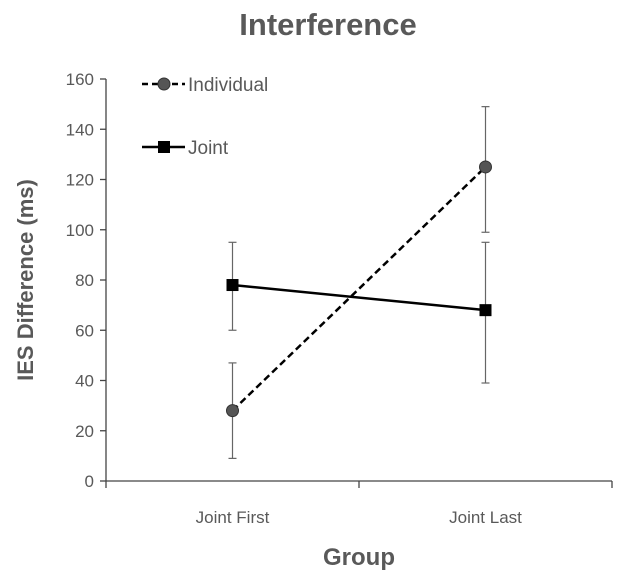  I want to click on x-tick-label: Joint First, so click(233, 517).